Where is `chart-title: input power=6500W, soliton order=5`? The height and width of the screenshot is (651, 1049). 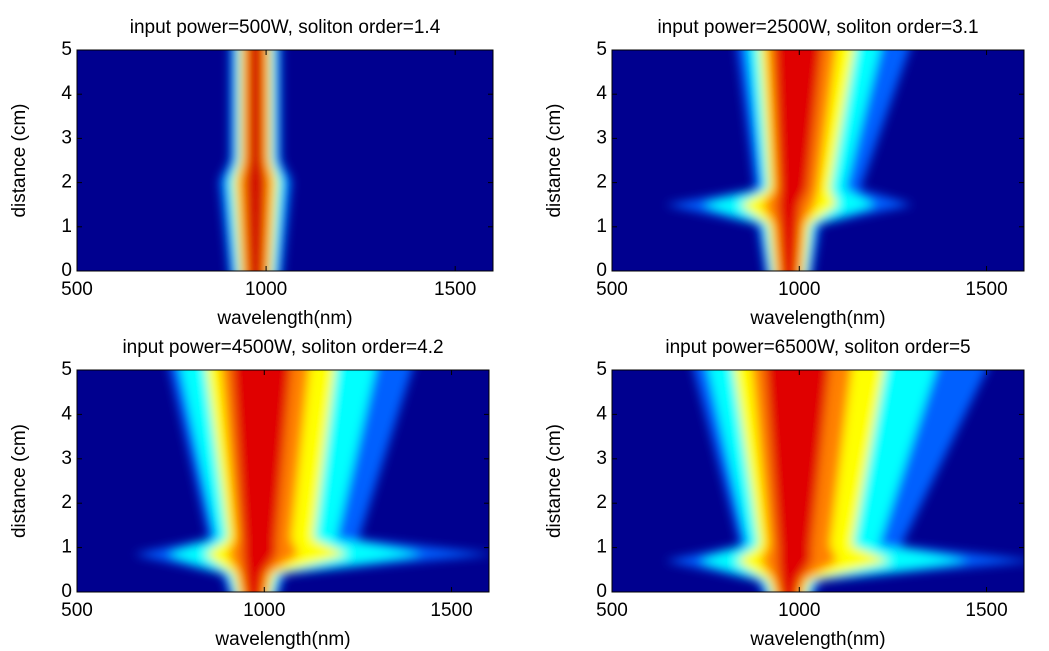
chart-title: input power=6500W, soliton order=5 is located at coordinates (817, 347).